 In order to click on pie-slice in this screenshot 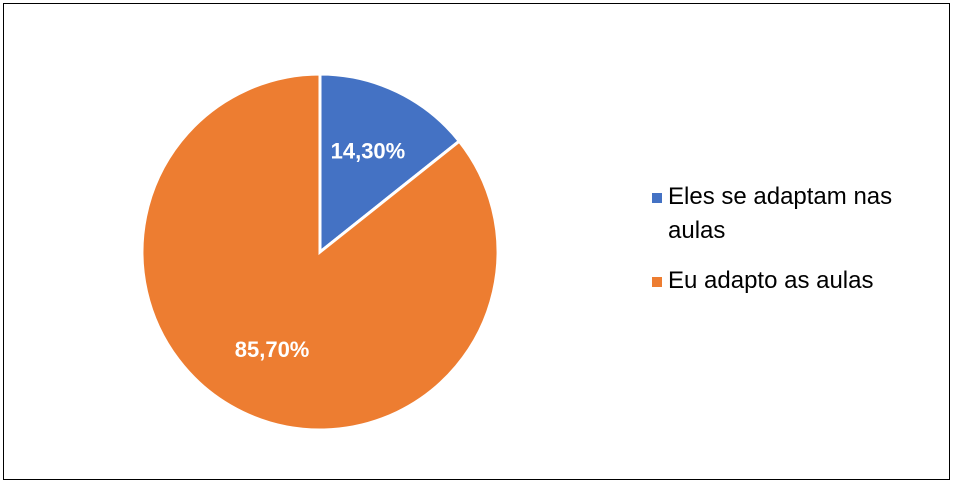, I will do `click(390, 164)`.